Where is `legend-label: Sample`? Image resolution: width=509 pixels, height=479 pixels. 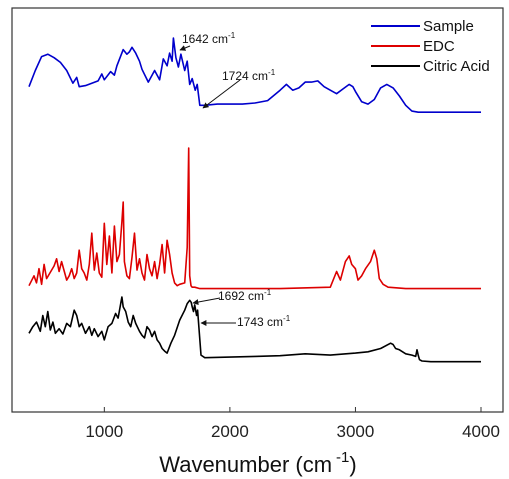
legend-label: Sample is located at coordinates (448, 26).